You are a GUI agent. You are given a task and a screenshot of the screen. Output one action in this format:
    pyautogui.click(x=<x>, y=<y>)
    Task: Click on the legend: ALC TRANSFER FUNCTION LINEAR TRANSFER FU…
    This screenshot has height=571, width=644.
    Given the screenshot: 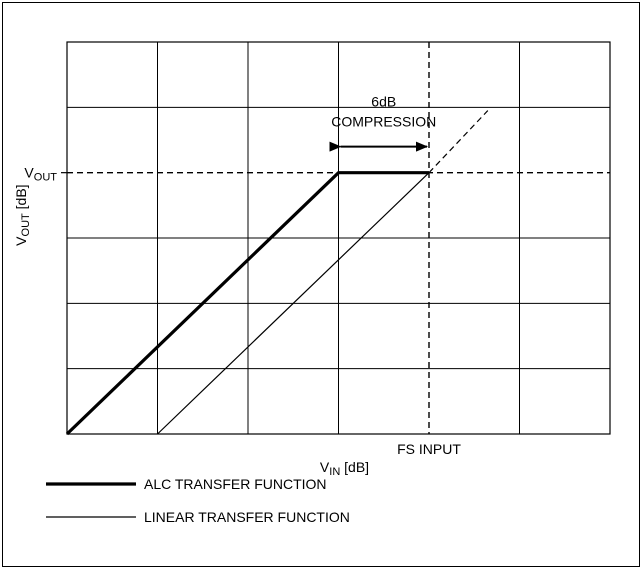 What is the action you would take?
    pyautogui.click(x=198, y=500)
    